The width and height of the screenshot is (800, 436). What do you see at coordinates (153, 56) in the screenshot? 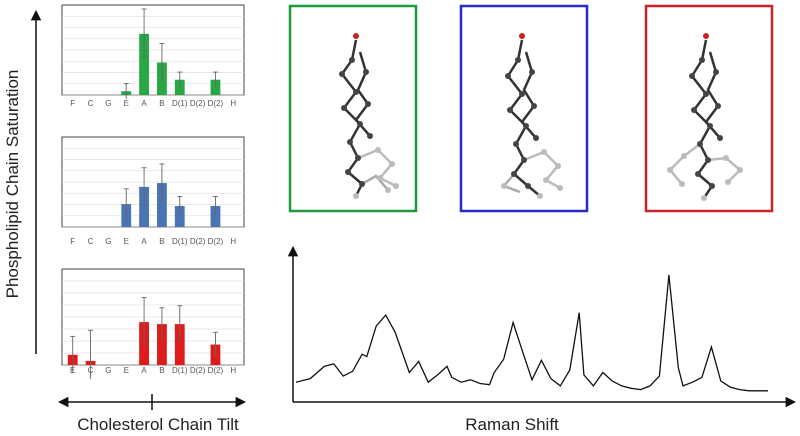
I see `bar-chart-green: F C G E A B D(1) D(2) D(2) H` at bounding box center [153, 56].